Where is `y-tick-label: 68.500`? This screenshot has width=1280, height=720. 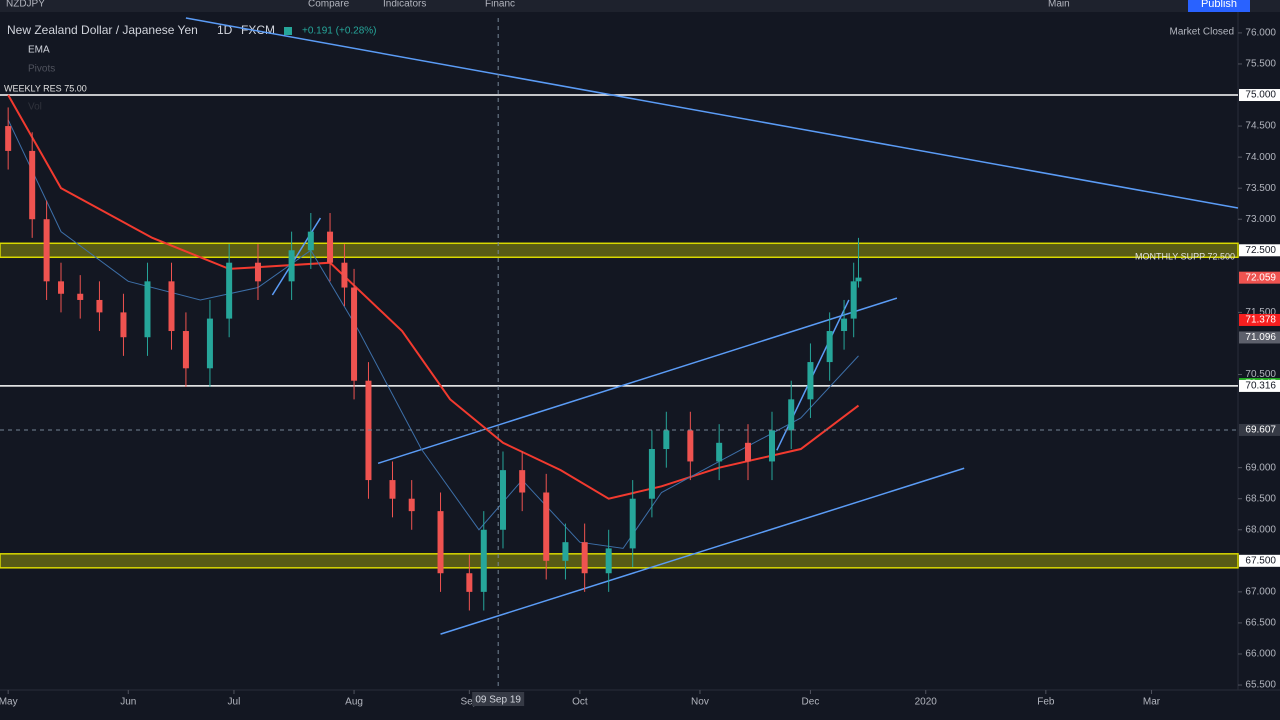 y-tick-label: 68.500 is located at coordinates (1260, 498).